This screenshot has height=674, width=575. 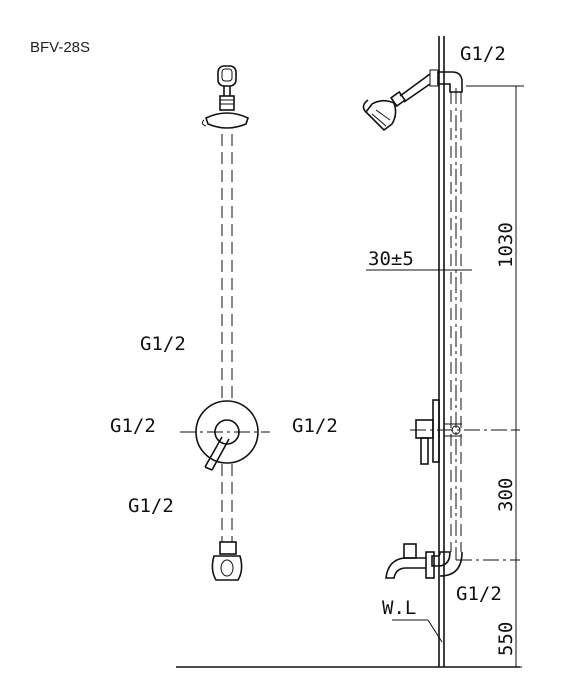 What do you see at coordinates (441, 351) in the screenshot?
I see `wall-section` at bounding box center [441, 351].